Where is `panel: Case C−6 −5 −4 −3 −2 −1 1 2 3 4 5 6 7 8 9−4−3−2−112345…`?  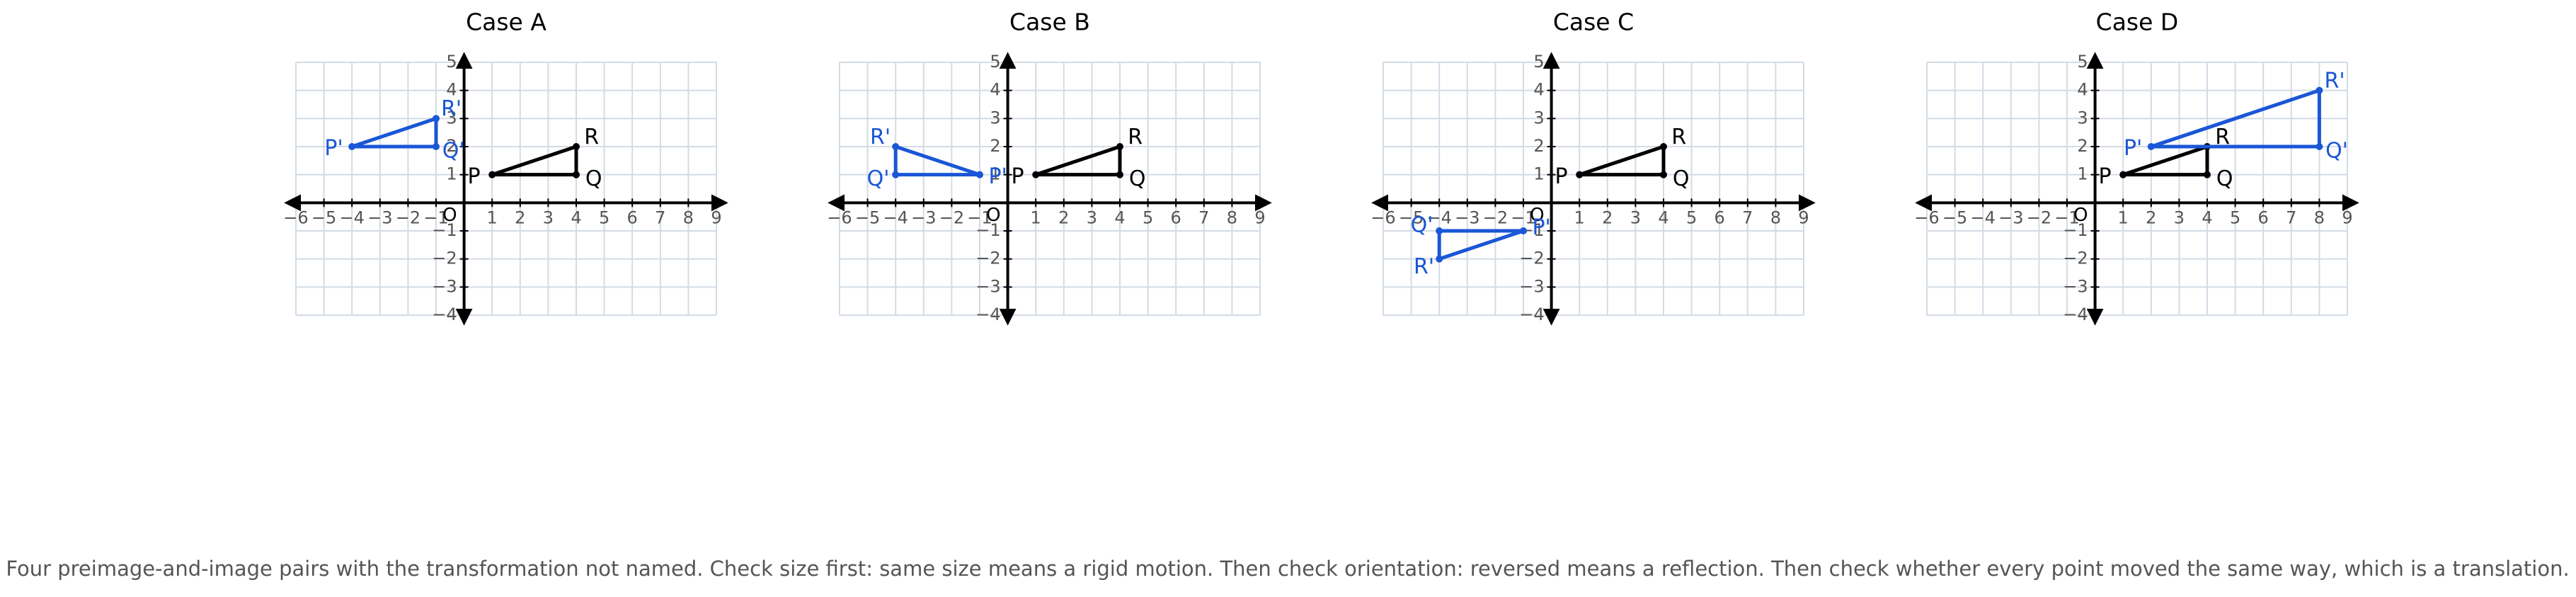
panel: Case C−6 −5 −4 −3 −2 −1 1 2 3 4 5 6 7 8 9−4−3−2−112345… is located at coordinates (1593, 167).